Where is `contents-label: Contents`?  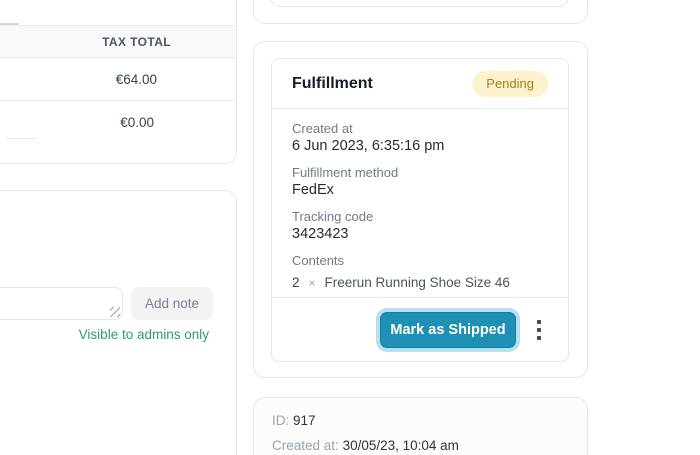
contents-label: Contents is located at coordinates (318, 260).